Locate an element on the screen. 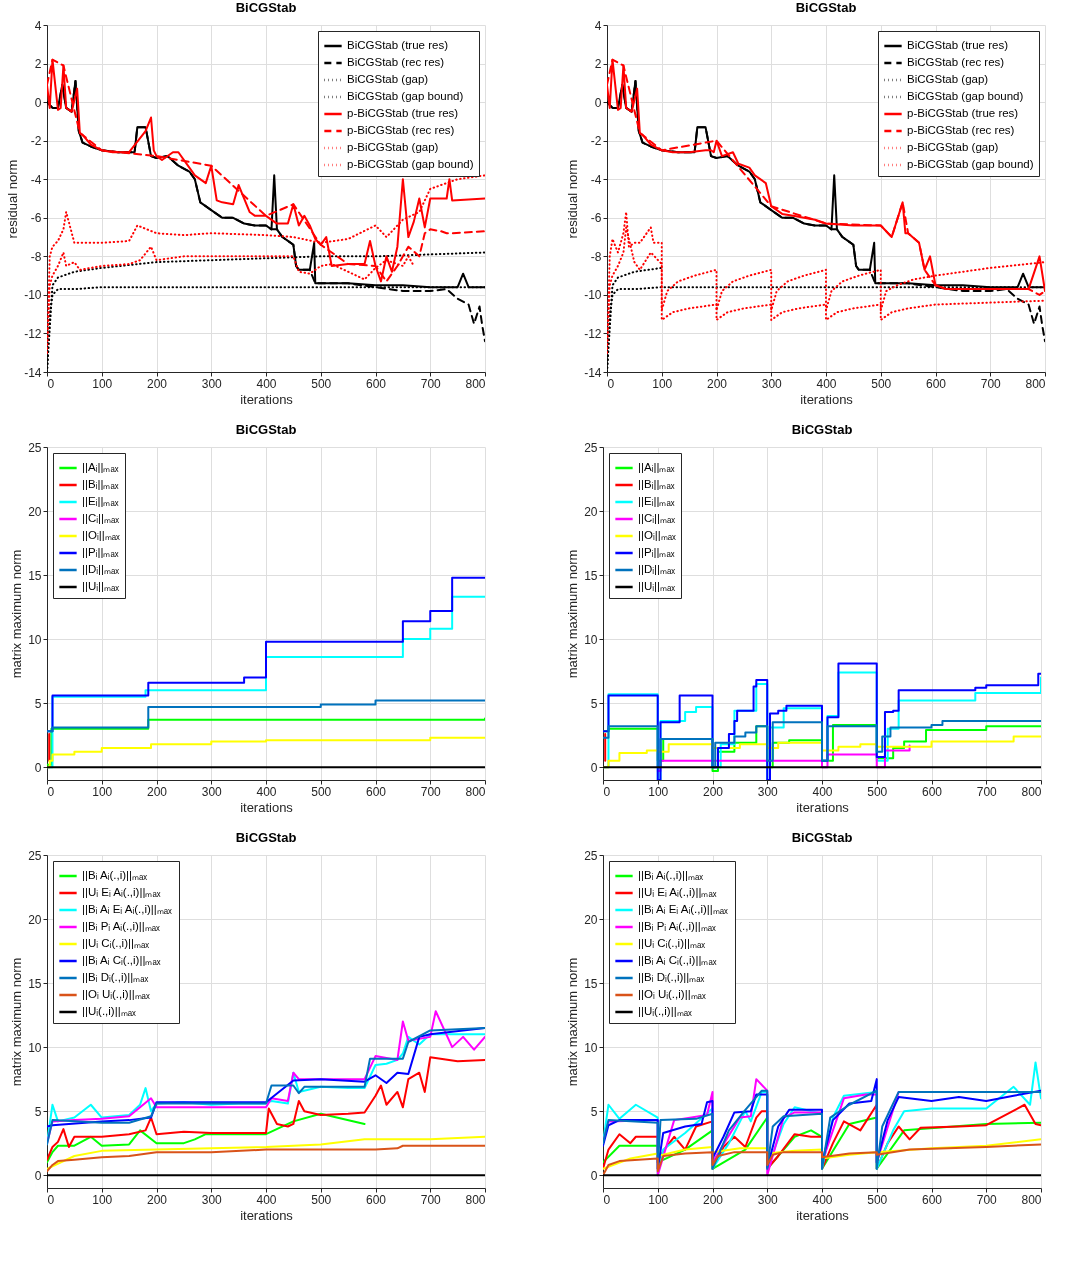 The image size is (1080, 1266). y-tick-label: -2 is located at coordinates (596, 141).